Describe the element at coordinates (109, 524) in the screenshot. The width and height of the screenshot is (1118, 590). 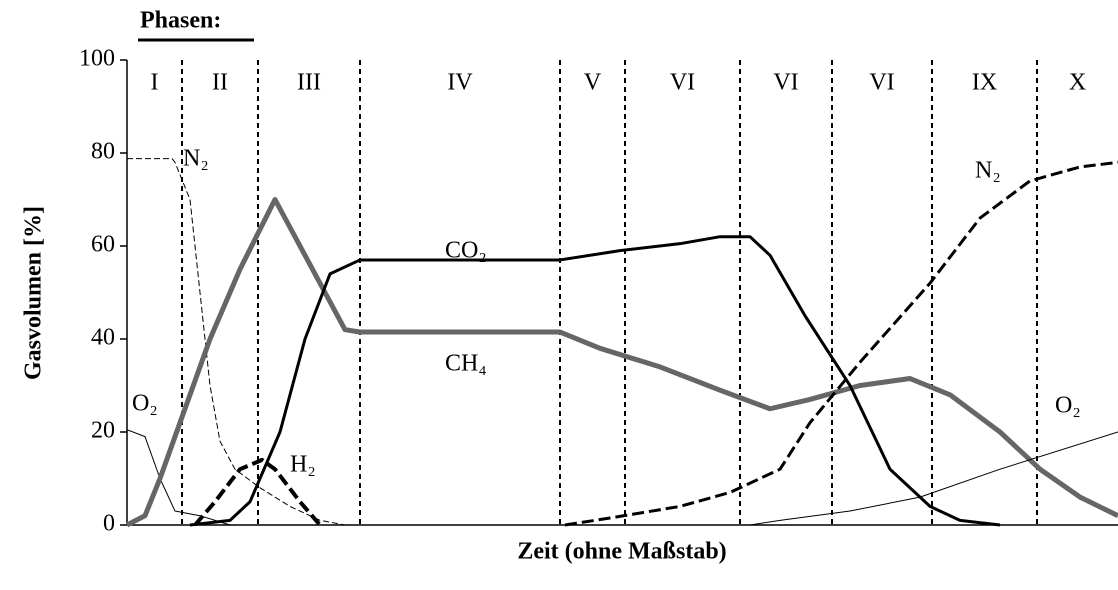
I see `y-tick-label: 0` at that location.